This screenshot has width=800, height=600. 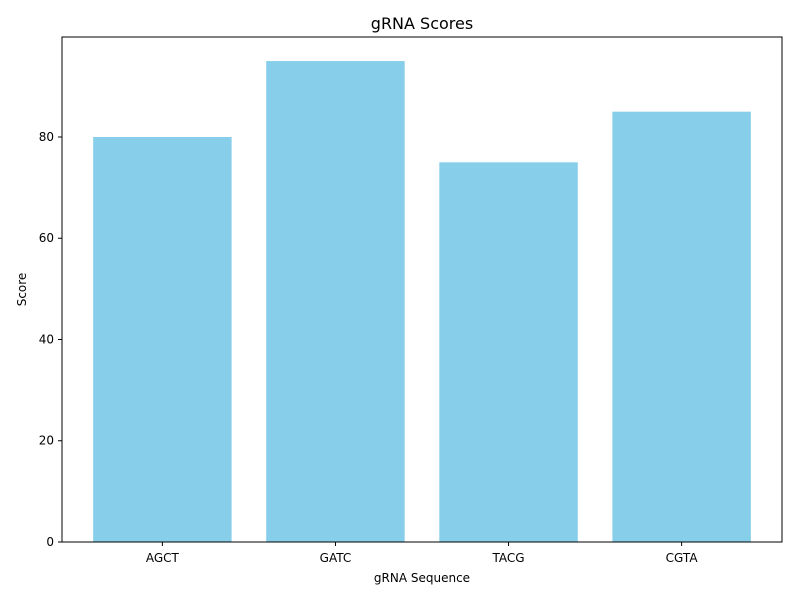 What do you see at coordinates (46, 238) in the screenshot?
I see `y-tick-label: 60` at bounding box center [46, 238].